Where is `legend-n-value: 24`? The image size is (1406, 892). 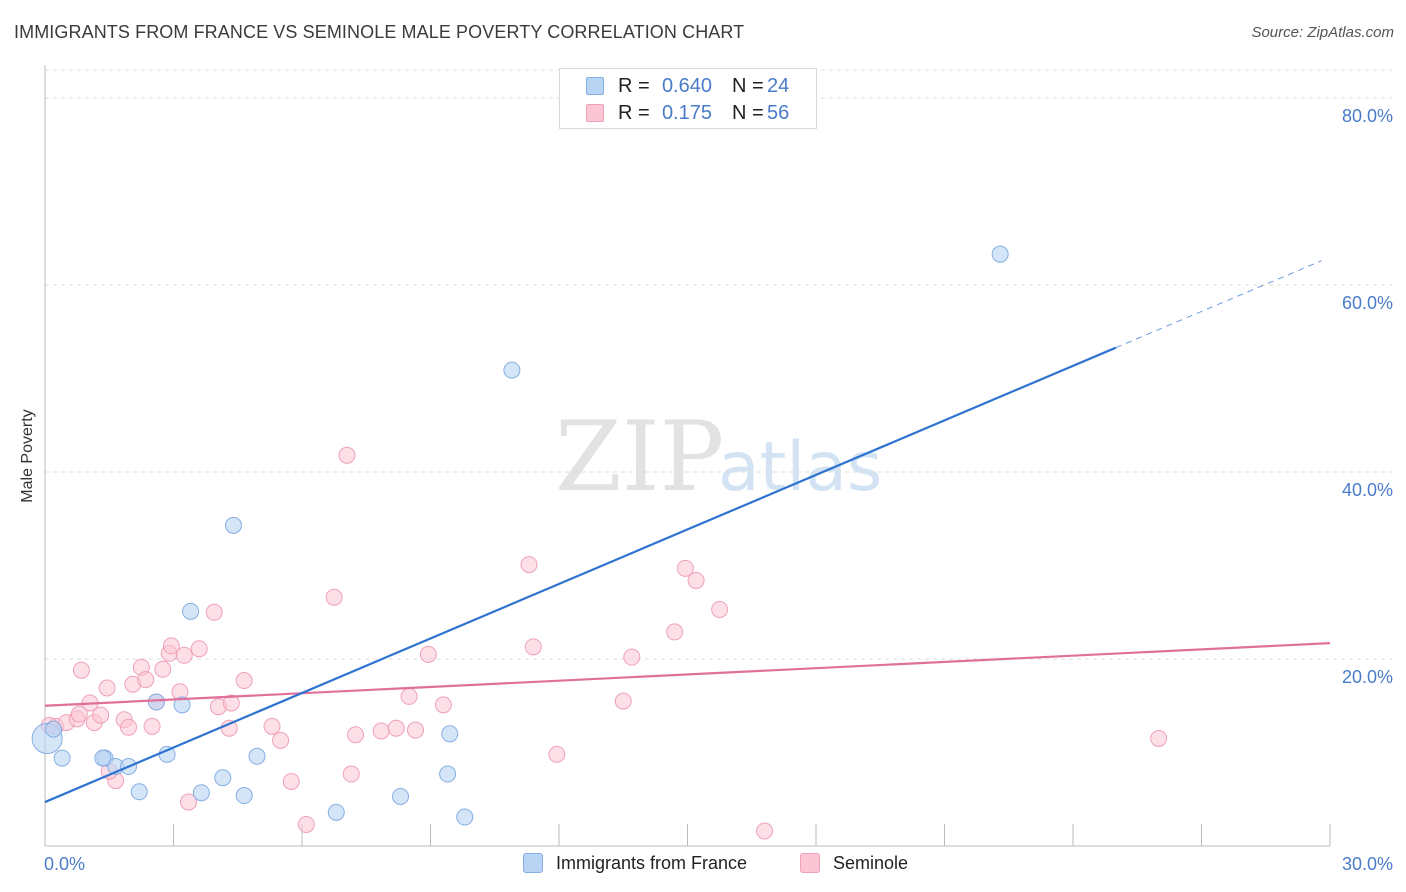
legend-n-value: 24 is located at coordinates (778, 86).